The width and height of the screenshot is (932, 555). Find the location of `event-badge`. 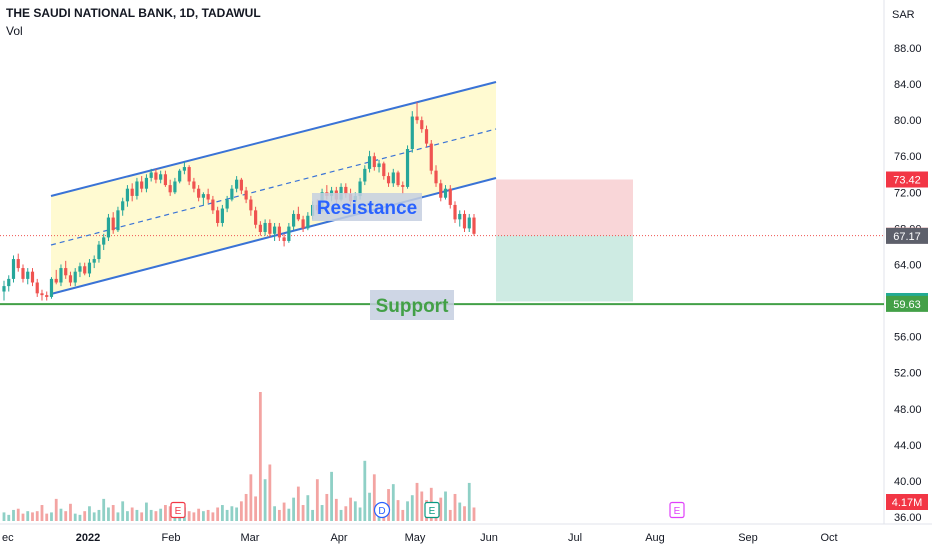

event-badge is located at coordinates (432, 510).